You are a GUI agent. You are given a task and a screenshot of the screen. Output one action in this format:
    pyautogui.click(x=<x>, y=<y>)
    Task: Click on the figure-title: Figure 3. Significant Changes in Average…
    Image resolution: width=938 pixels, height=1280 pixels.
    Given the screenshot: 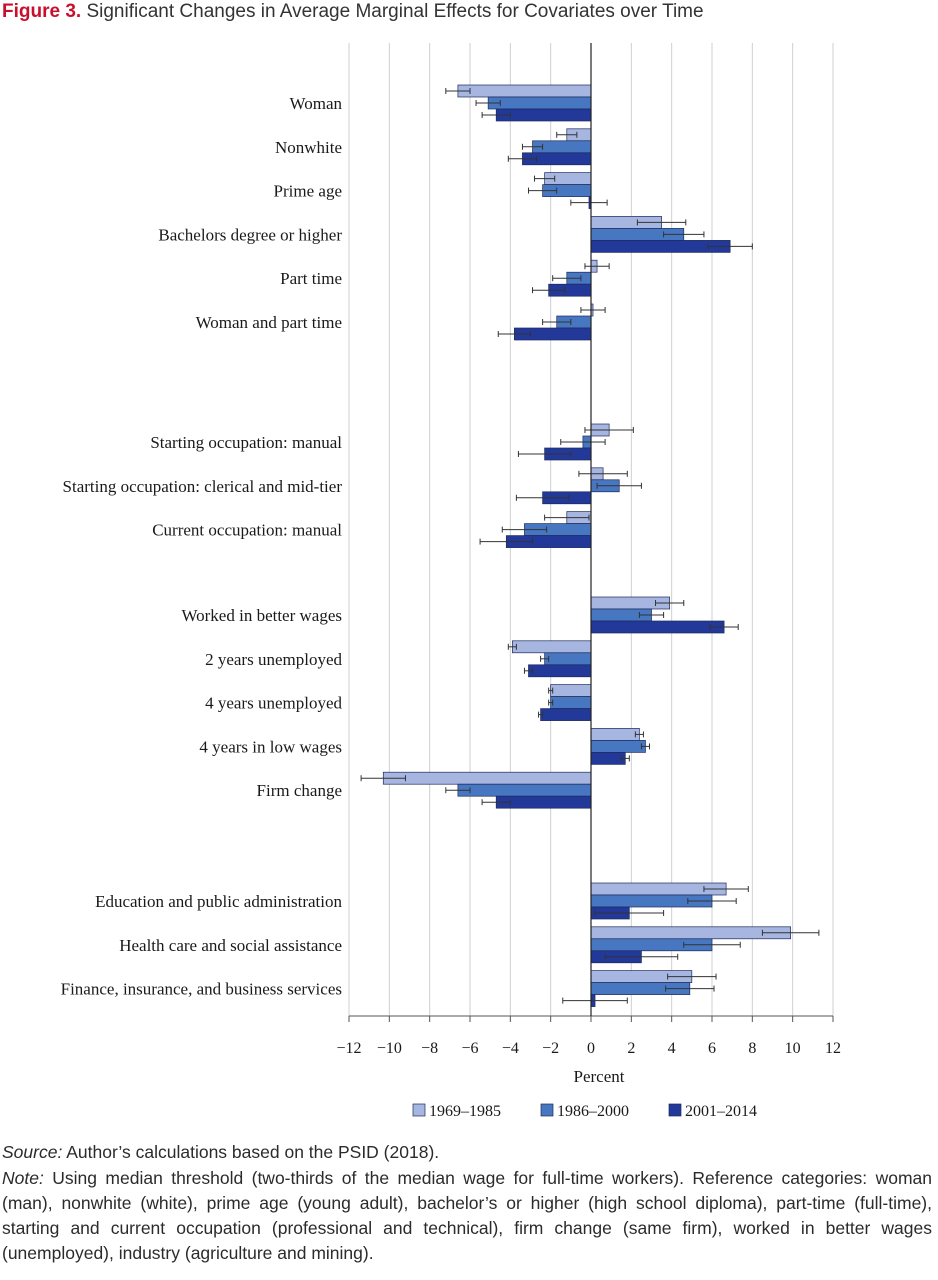 What is the action you would take?
    pyautogui.click(x=353, y=12)
    